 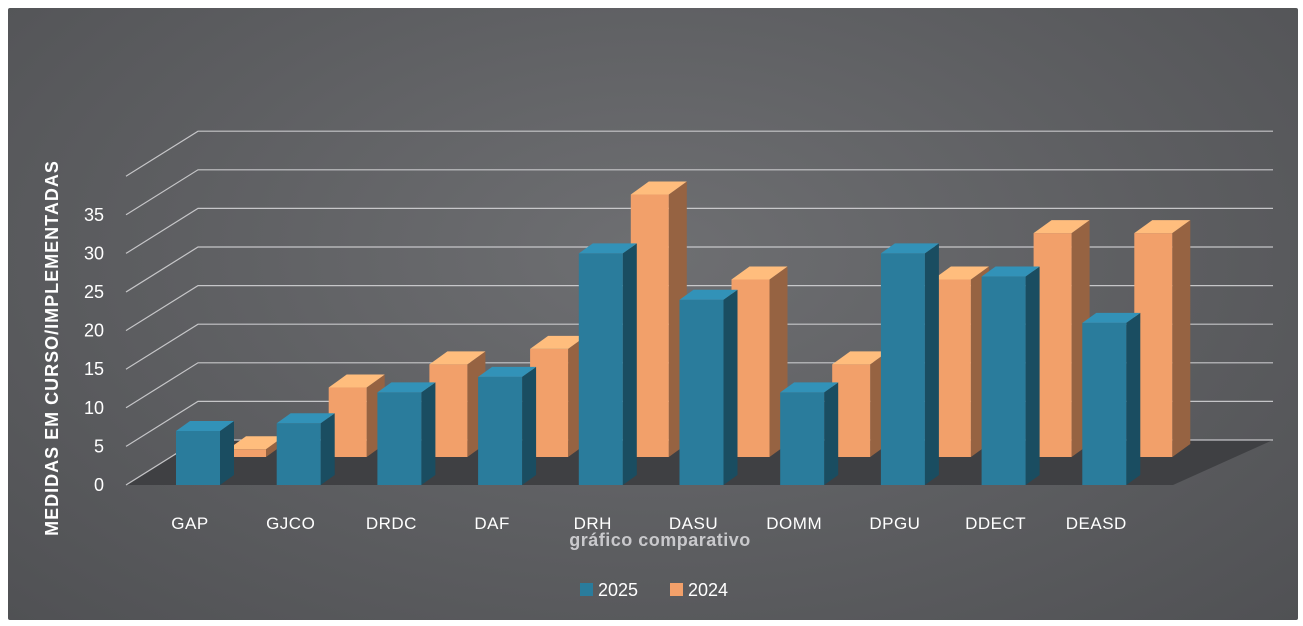 I want to click on bar-2025-drh, so click(x=607, y=364).